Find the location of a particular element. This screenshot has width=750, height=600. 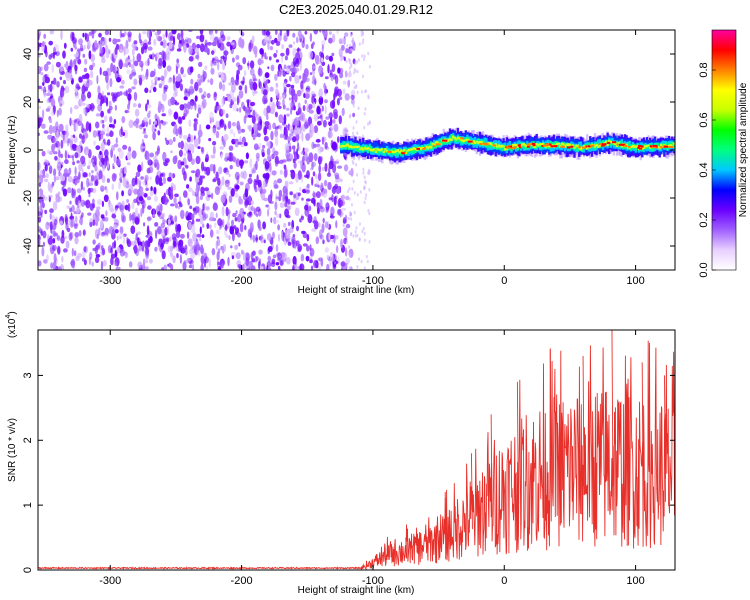

colorbar-ticks: 0.00.20.40.60.8 is located at coordinates (707, 170).